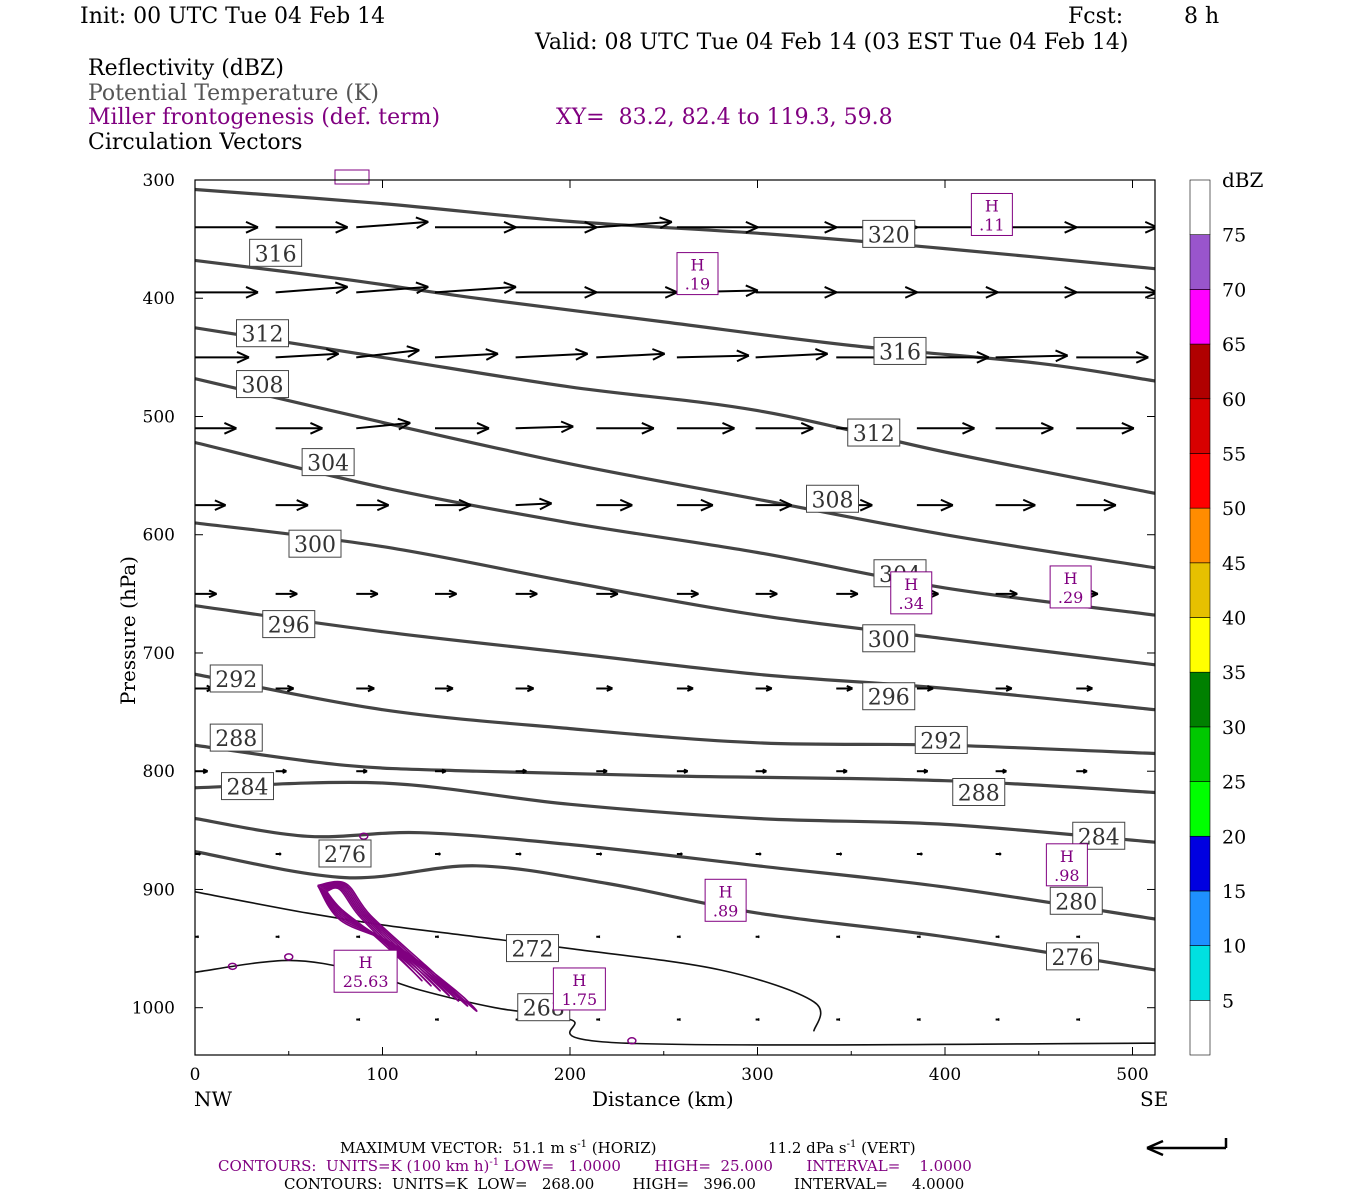 The image size is (1350, 1200). I want to click on y-axis-title: Pressure (hPa), so click(128, 630).